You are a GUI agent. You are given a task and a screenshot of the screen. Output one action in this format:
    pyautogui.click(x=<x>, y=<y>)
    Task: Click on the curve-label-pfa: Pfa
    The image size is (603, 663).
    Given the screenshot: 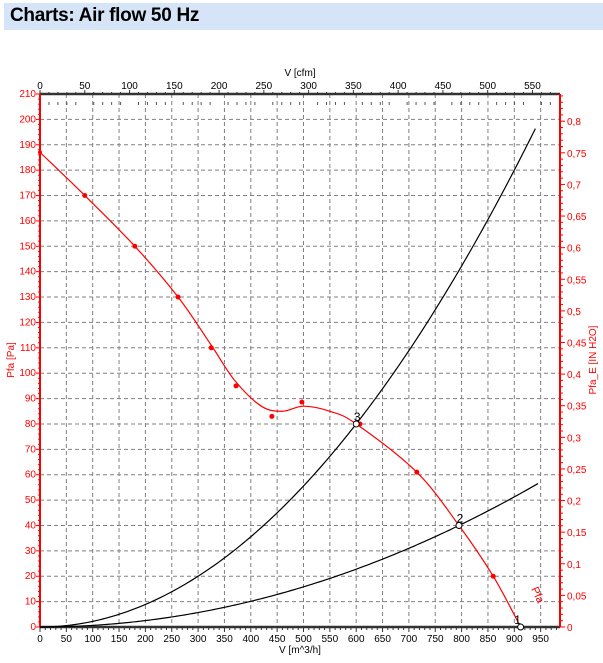 What is the action you would take?
    pyautogui.click(x=537, y=595)
    